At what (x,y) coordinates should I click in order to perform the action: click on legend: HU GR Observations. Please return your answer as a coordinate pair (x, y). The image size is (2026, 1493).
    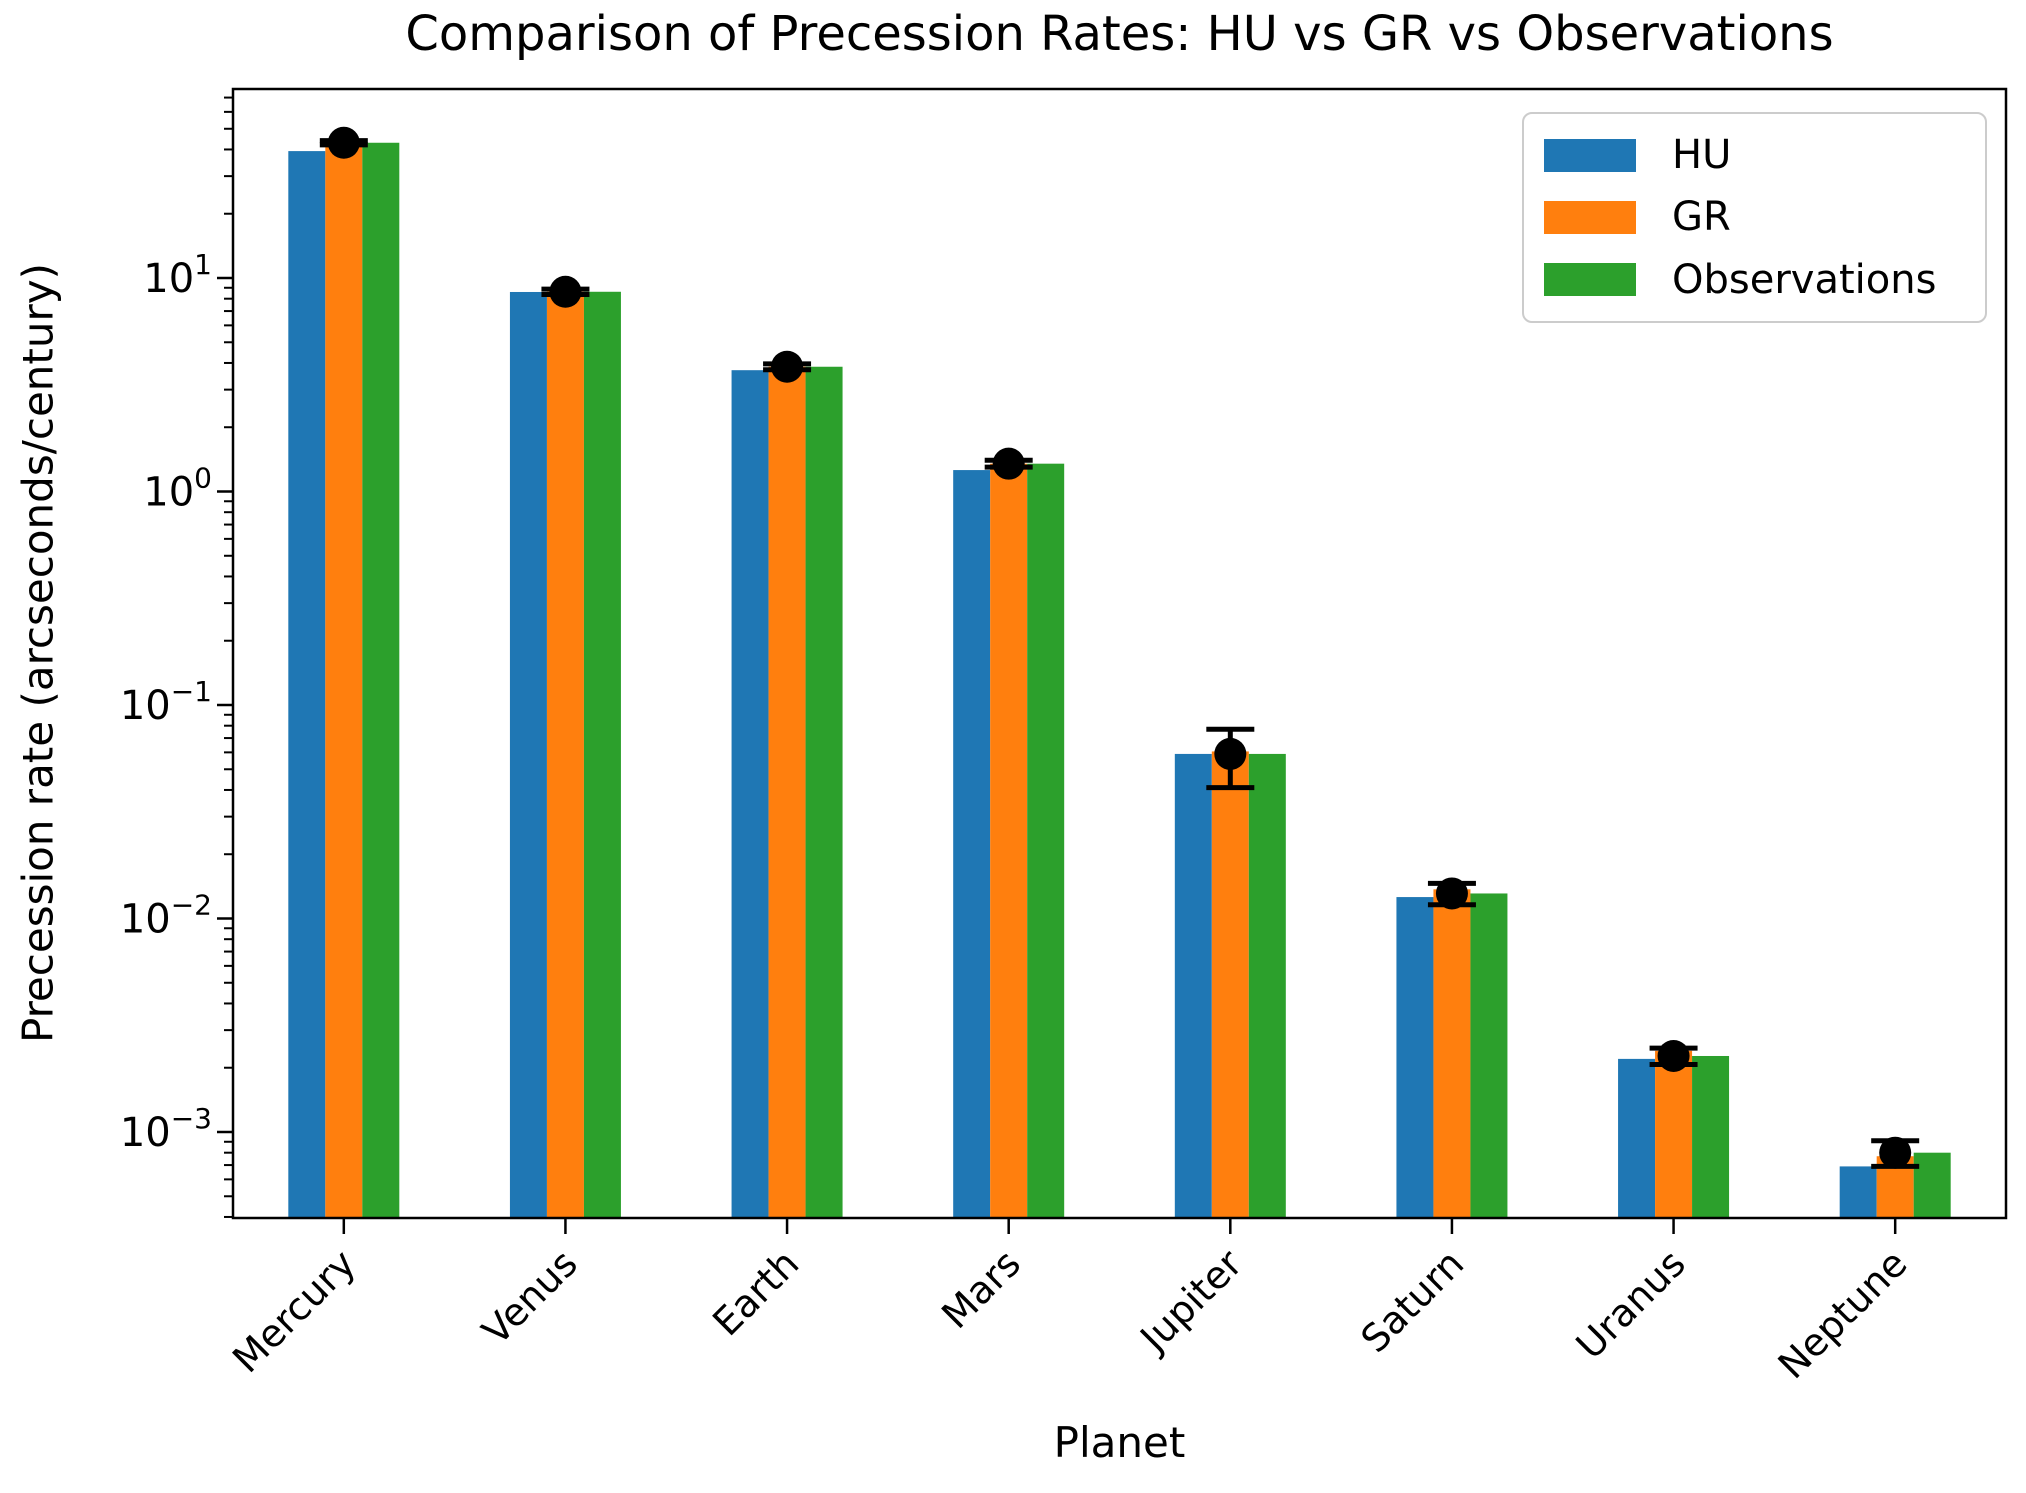
    Looking at the image, I should click on (1754, 217).